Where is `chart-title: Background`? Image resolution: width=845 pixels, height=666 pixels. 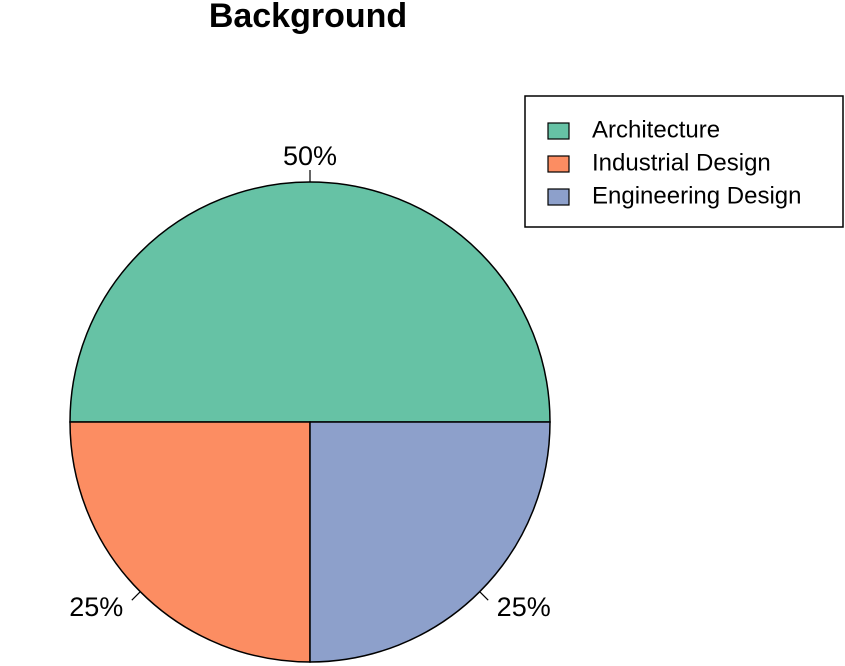 chart-title: Background is located at coordinates (308, 17).